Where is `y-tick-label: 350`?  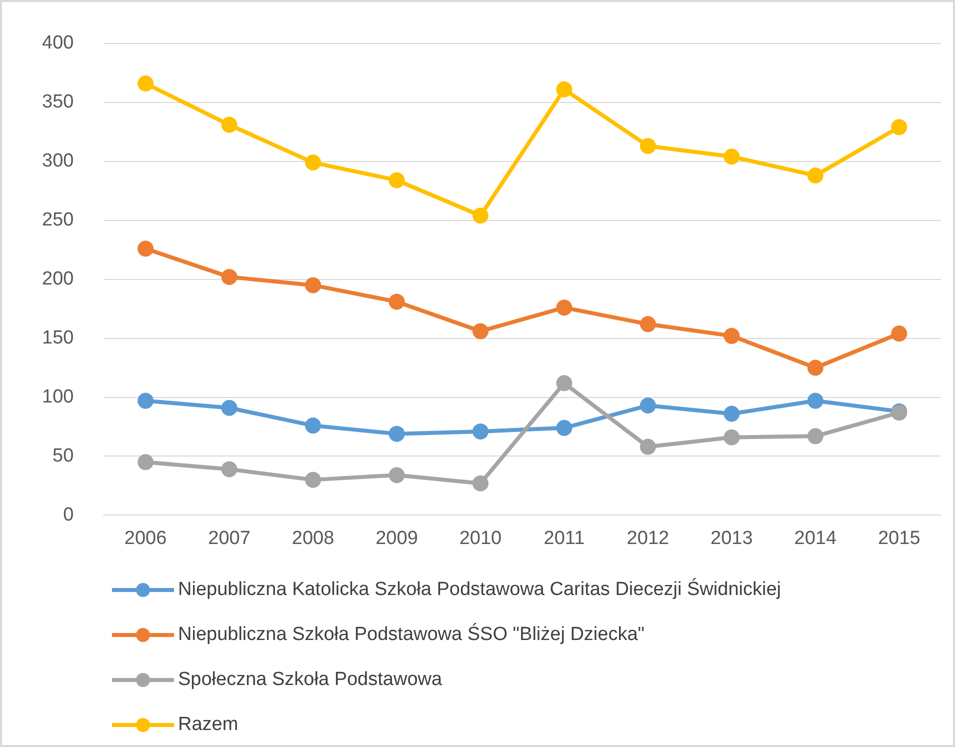 y-tick-label: 350 is located at coordinates (58, 102).